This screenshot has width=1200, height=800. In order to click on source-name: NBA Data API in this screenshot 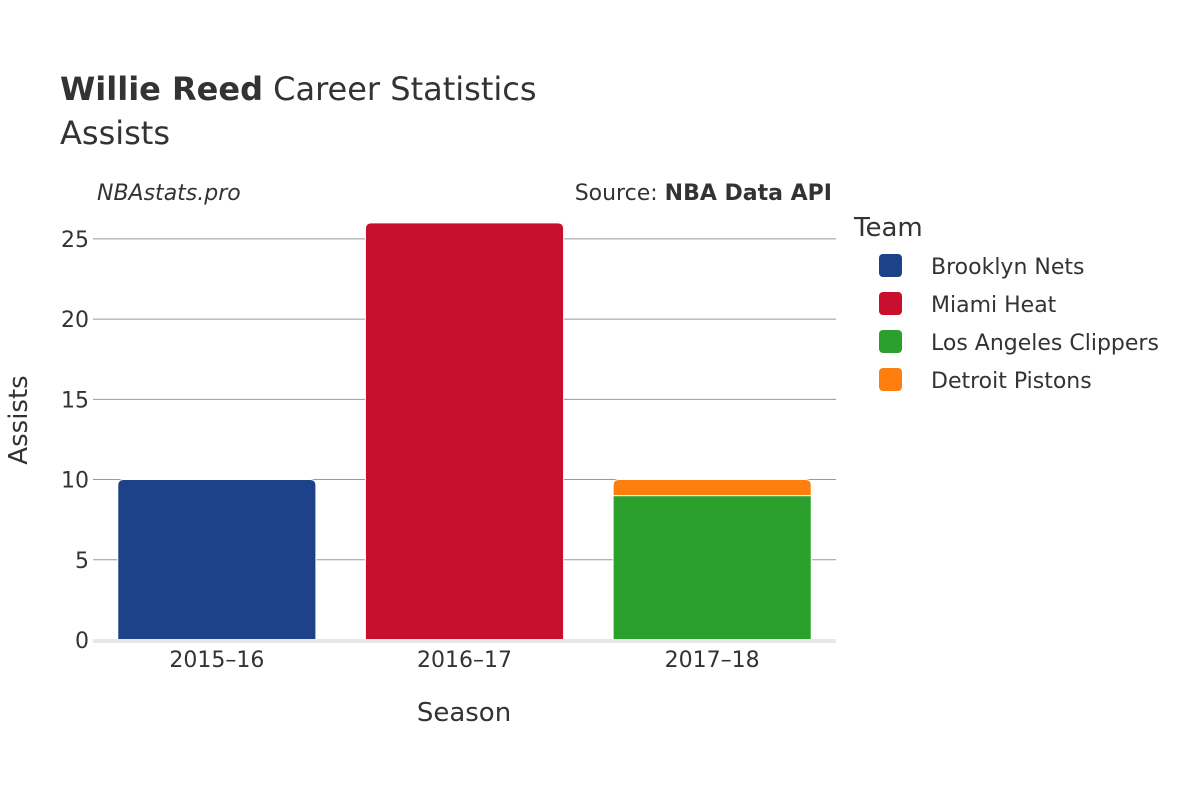, I will do `click(748, 193)`.